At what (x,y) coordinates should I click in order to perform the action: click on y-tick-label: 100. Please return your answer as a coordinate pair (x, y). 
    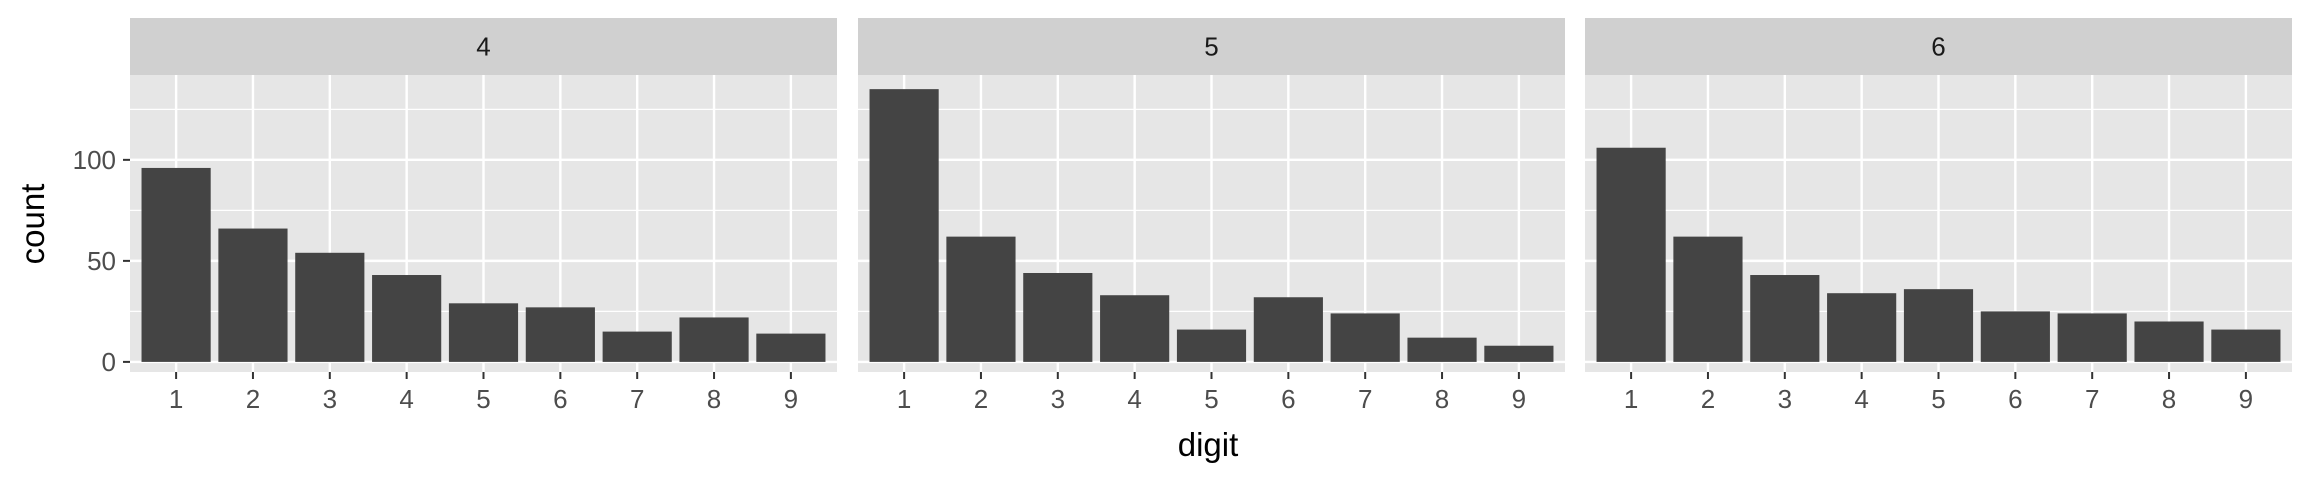
    Looking at the image, I should click on (94, 160).